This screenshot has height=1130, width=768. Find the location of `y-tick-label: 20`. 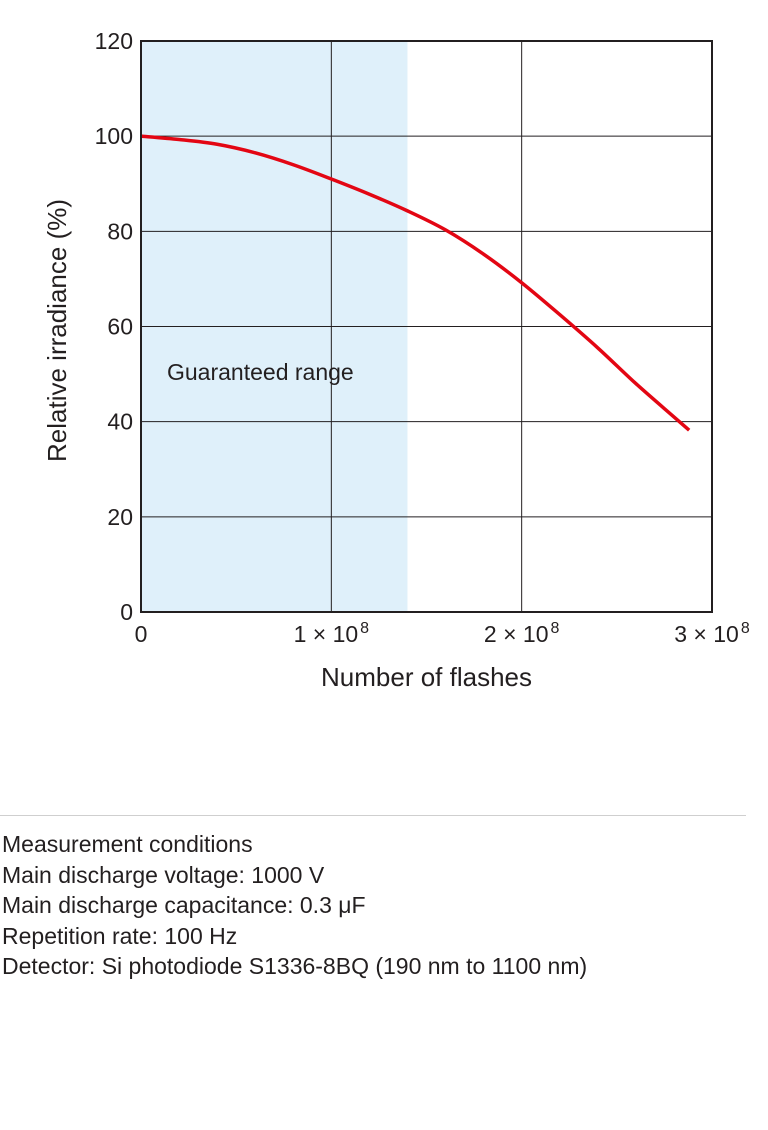

y-tick-label: 20 is located at coordinates (120, 517).